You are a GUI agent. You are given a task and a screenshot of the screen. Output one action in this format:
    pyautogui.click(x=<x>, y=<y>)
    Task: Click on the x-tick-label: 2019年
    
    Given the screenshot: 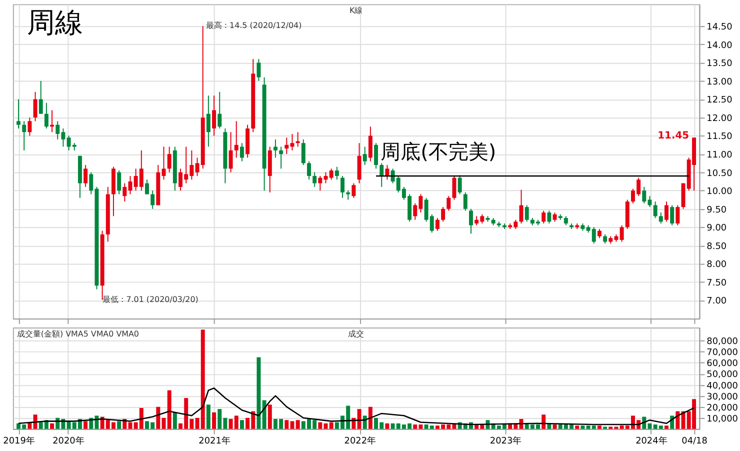 What is the action you would take?
    pyautogui.click(x=19, y=440)
    